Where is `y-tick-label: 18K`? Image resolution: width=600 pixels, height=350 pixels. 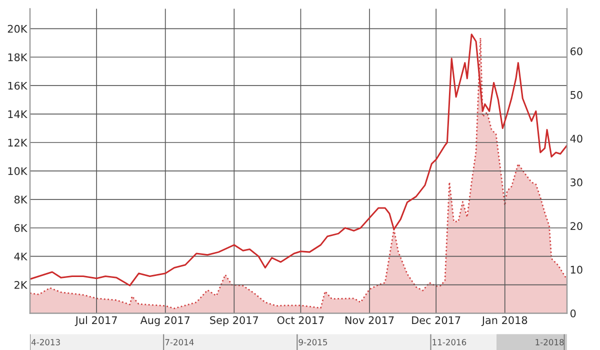
y-tick-label: 18K is located at coordinates (18, 57).